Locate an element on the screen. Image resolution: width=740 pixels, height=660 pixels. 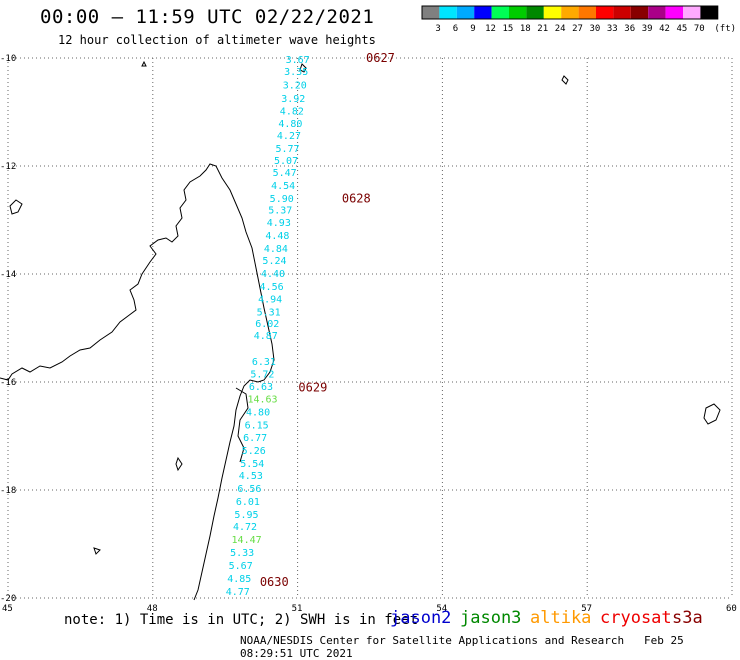
island-mauritius is located at coordinates (712, 414).